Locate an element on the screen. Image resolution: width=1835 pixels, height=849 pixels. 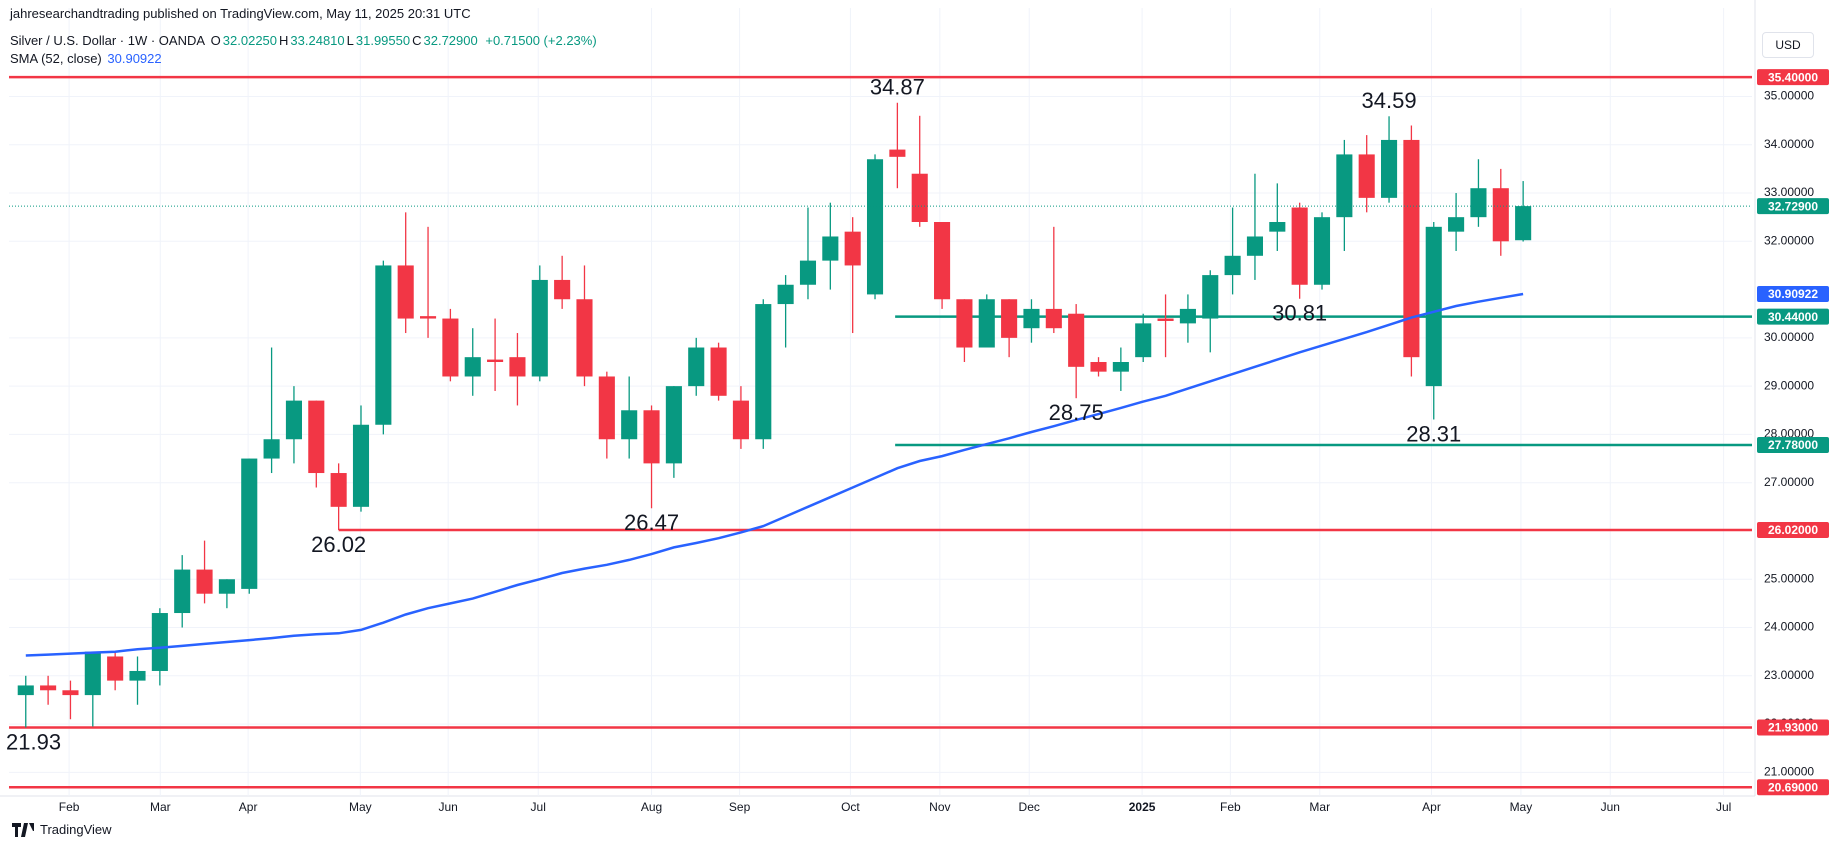
legend-sma: SMA (52, close) 30.90922 is located at coordinates (87, 58).